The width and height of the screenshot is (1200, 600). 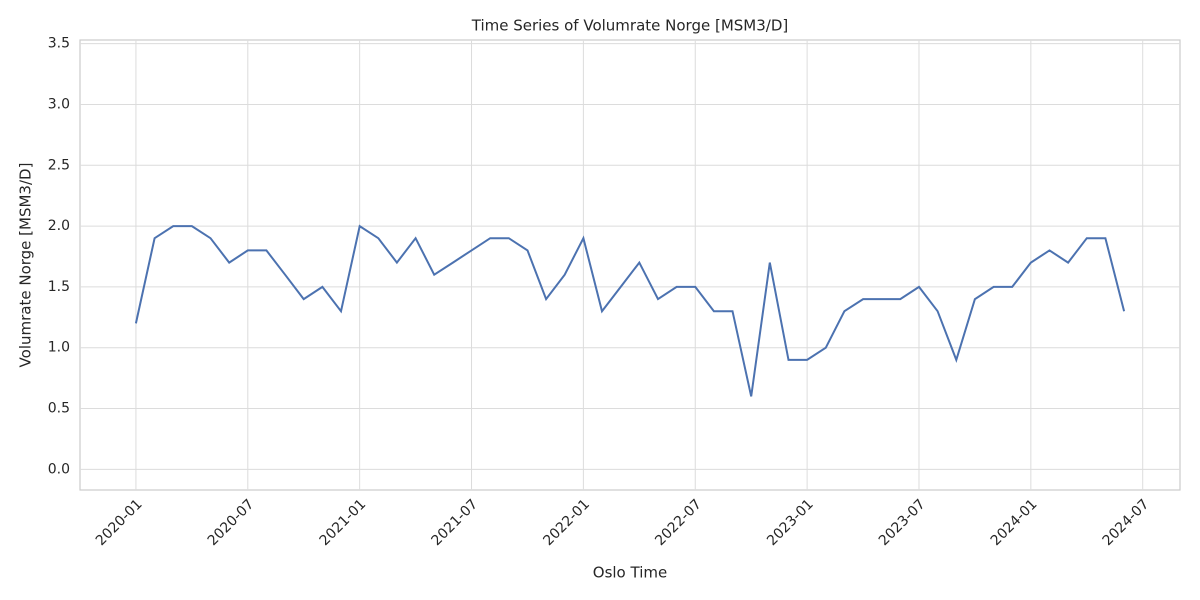 What do you see at coordinates (790, 522) in the screenshot?
I see `x-tick-label: 2023-01` at bounding box center [790, 522].